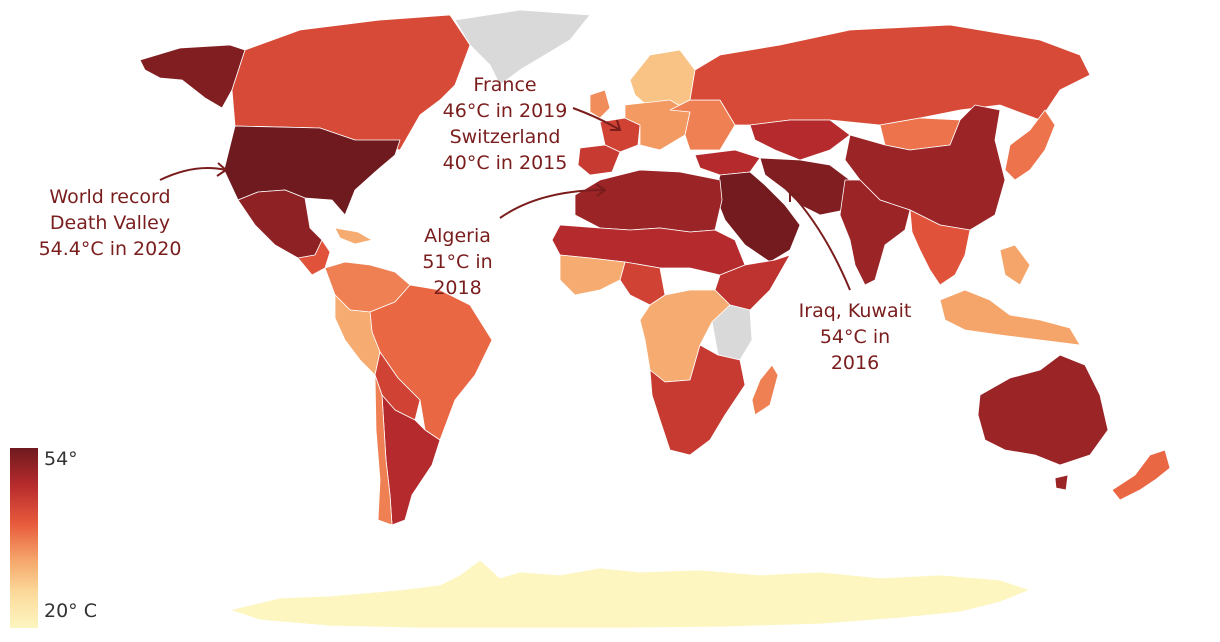 Image resolution: width=1220 pixels, height=642 pixels. What do you see at coordinates (855, 363) in the screenshot?
I see `annotation-iraq-line-3: 2016` at bounding box center [855, 363].